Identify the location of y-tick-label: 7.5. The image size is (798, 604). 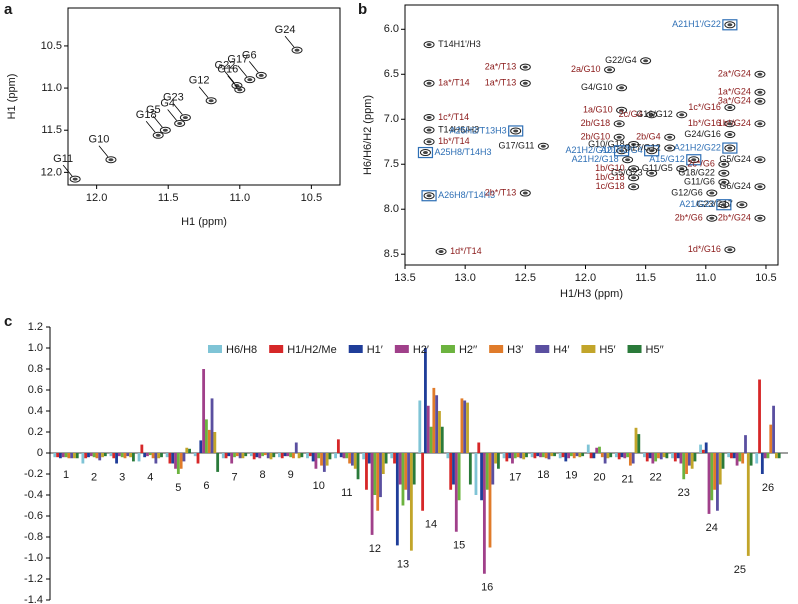
(391, 164).